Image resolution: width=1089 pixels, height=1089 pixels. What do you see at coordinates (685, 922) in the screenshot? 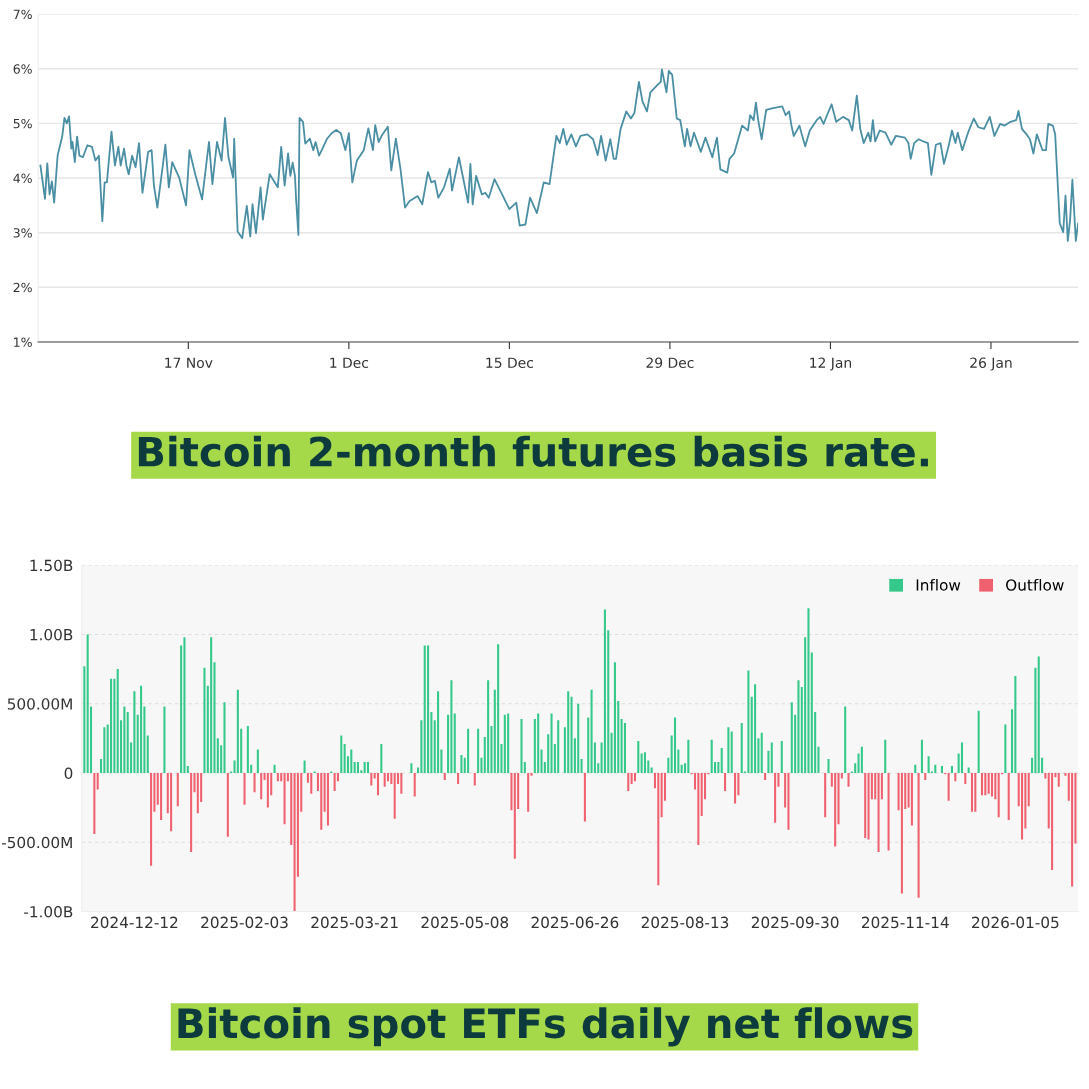
I see `x-tick-label: 2025-08-13` at bounding box center [685, 922].